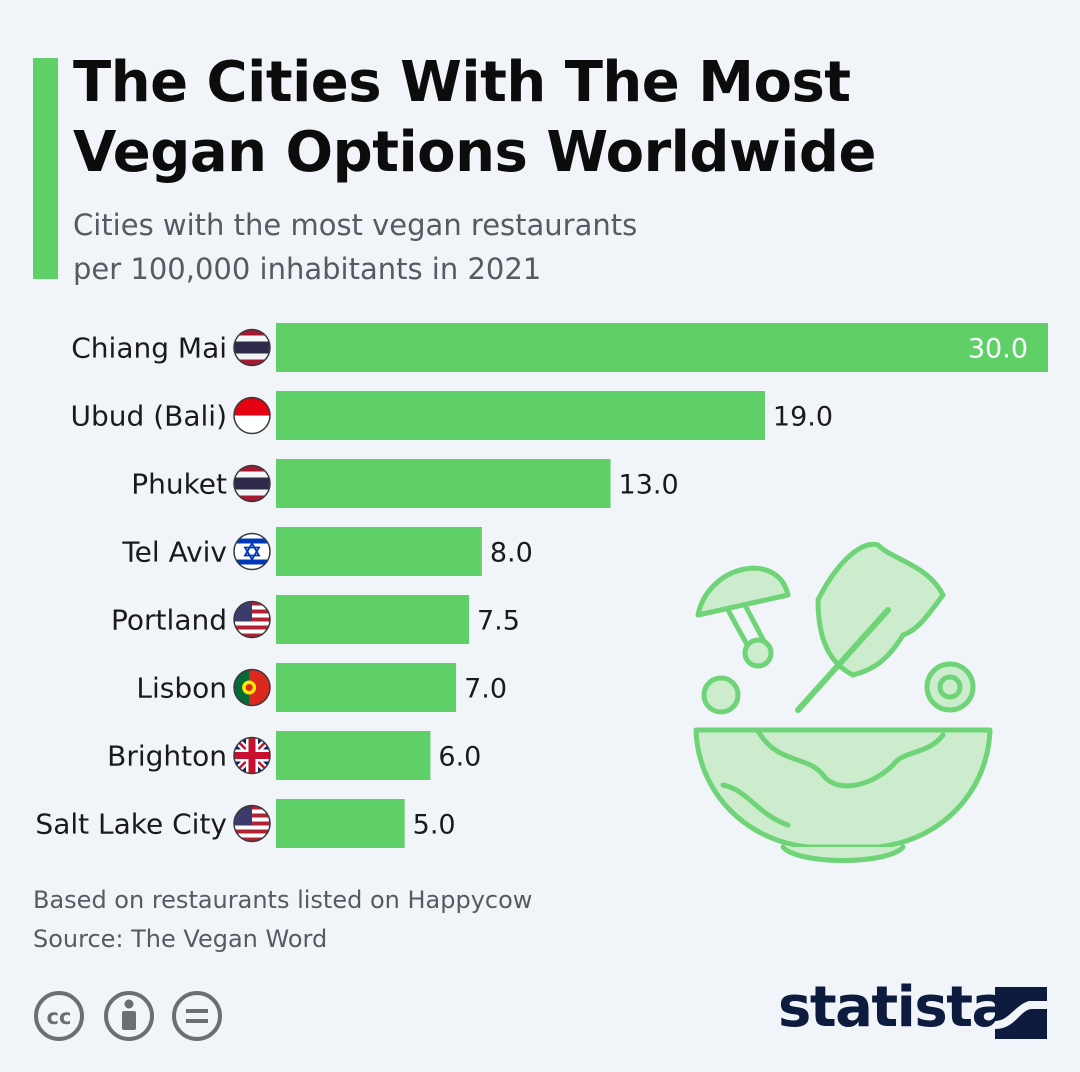 The image size is (1080, 1072). What do you see at coordinates (485, 689) in the screenshot?
I see `value-label: 7.0` at bounding box center [485, 689].